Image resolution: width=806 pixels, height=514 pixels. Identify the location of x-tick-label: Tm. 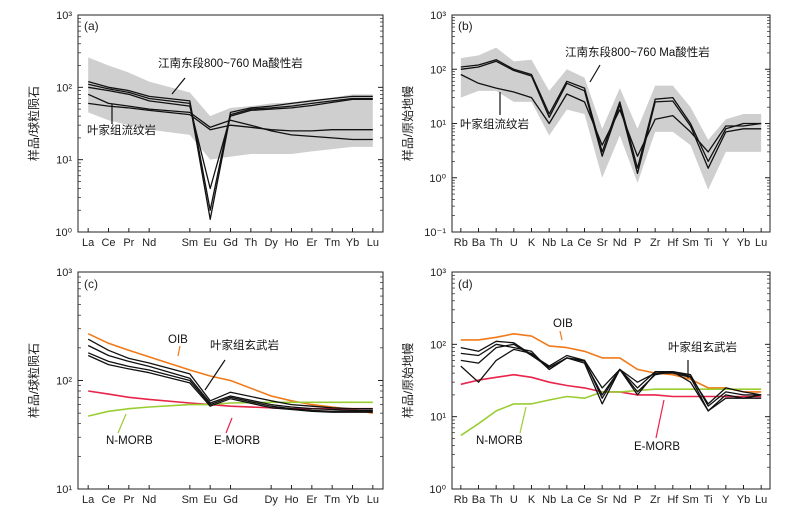
(332, 500).